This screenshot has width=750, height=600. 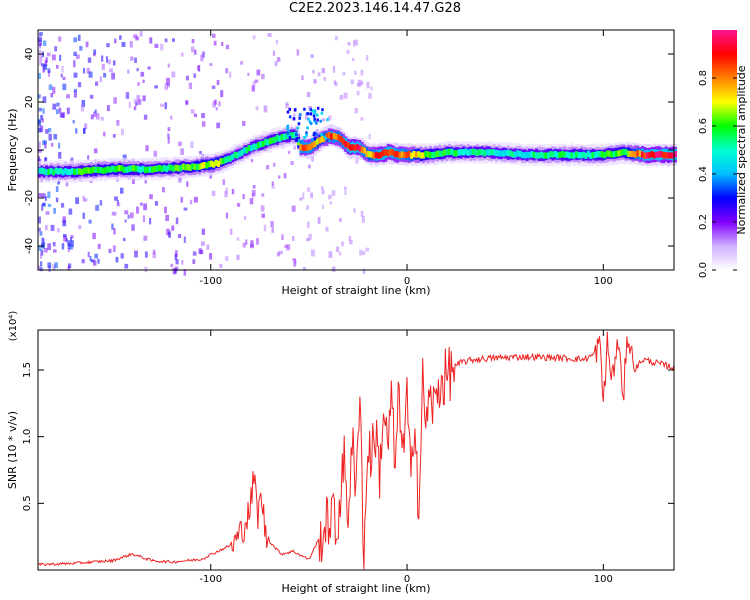 I want to click on spectrogram-ridge-layer, so click(x=357, y=145).